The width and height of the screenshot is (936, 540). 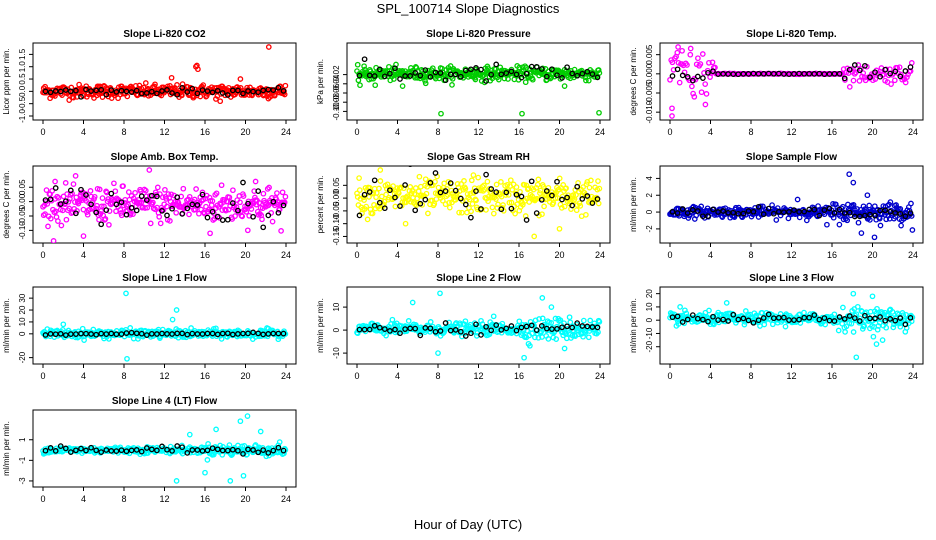 What do you see at coordinates (478, 157) in the screenshot?
I see `chart-title: Slope Gas Stream RH` at bounding box center [478, 157].